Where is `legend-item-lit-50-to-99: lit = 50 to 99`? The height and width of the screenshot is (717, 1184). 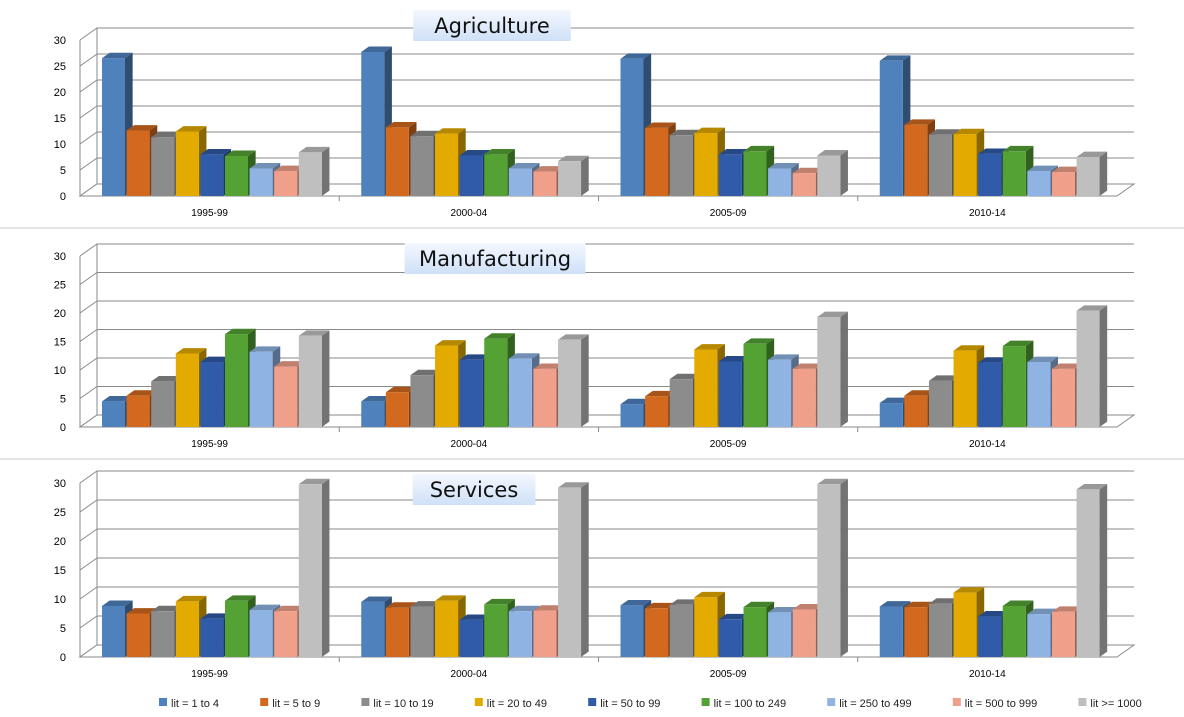
legend-item-lit-50-to-99: lit = 50 to 99 is located at coordinates (624, 704).